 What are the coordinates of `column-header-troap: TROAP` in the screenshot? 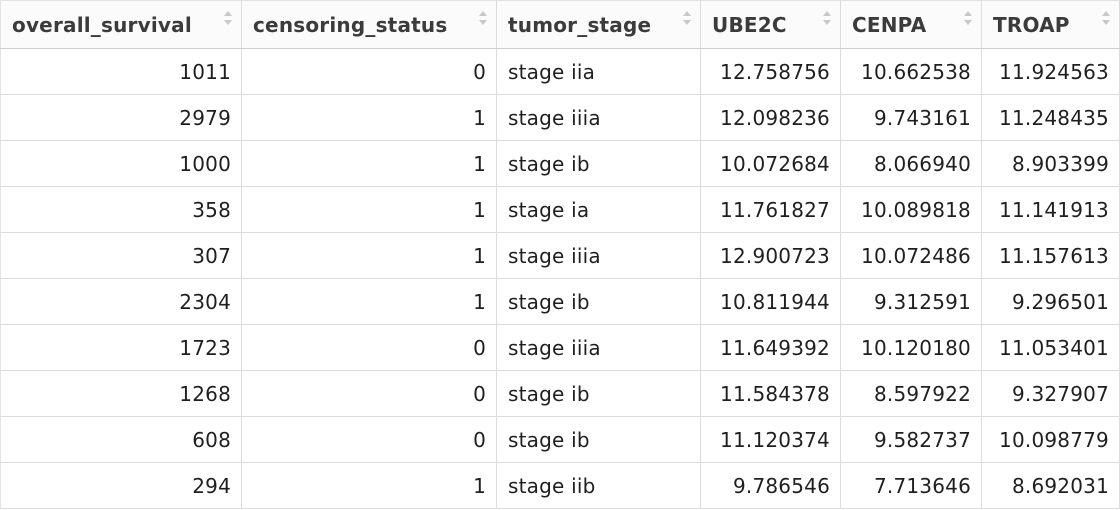 It's located at (1050, 24).